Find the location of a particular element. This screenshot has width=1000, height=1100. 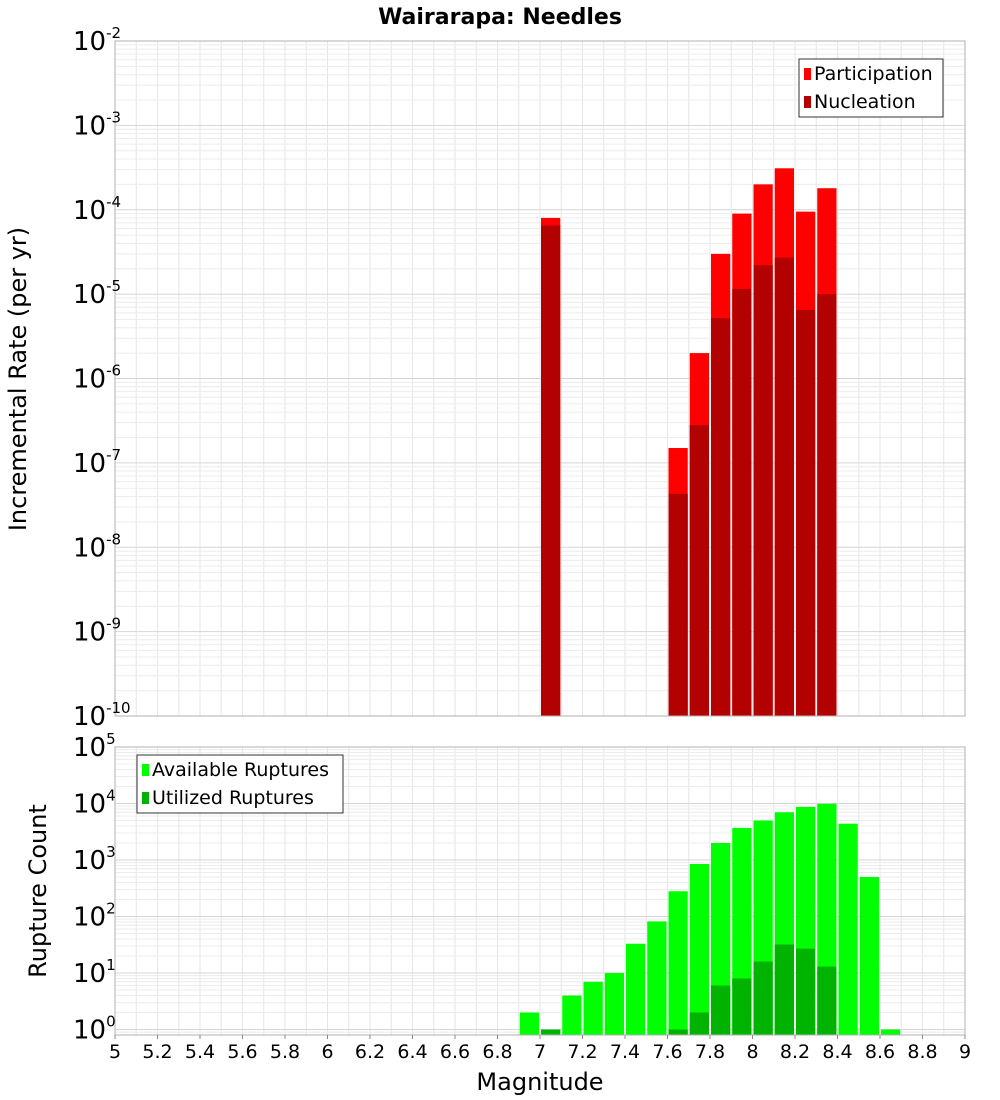

y-tick-label: 10³ is located at coordinates (94, 859).